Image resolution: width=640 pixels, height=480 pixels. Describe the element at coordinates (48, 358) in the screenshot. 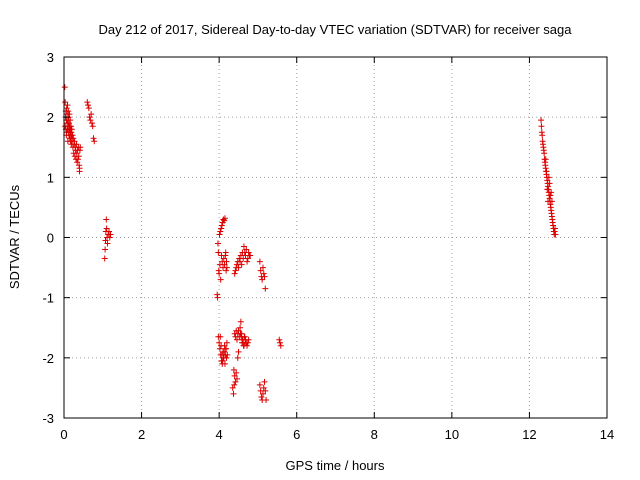

I see `y-tick-label: -2` at that location.